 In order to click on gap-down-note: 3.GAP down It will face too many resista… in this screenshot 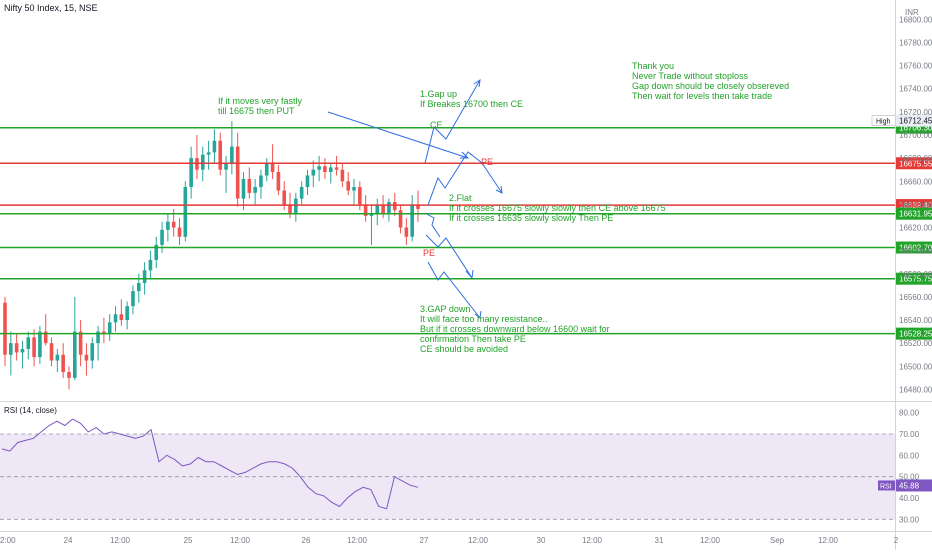, I will do `click(515, 329)`.